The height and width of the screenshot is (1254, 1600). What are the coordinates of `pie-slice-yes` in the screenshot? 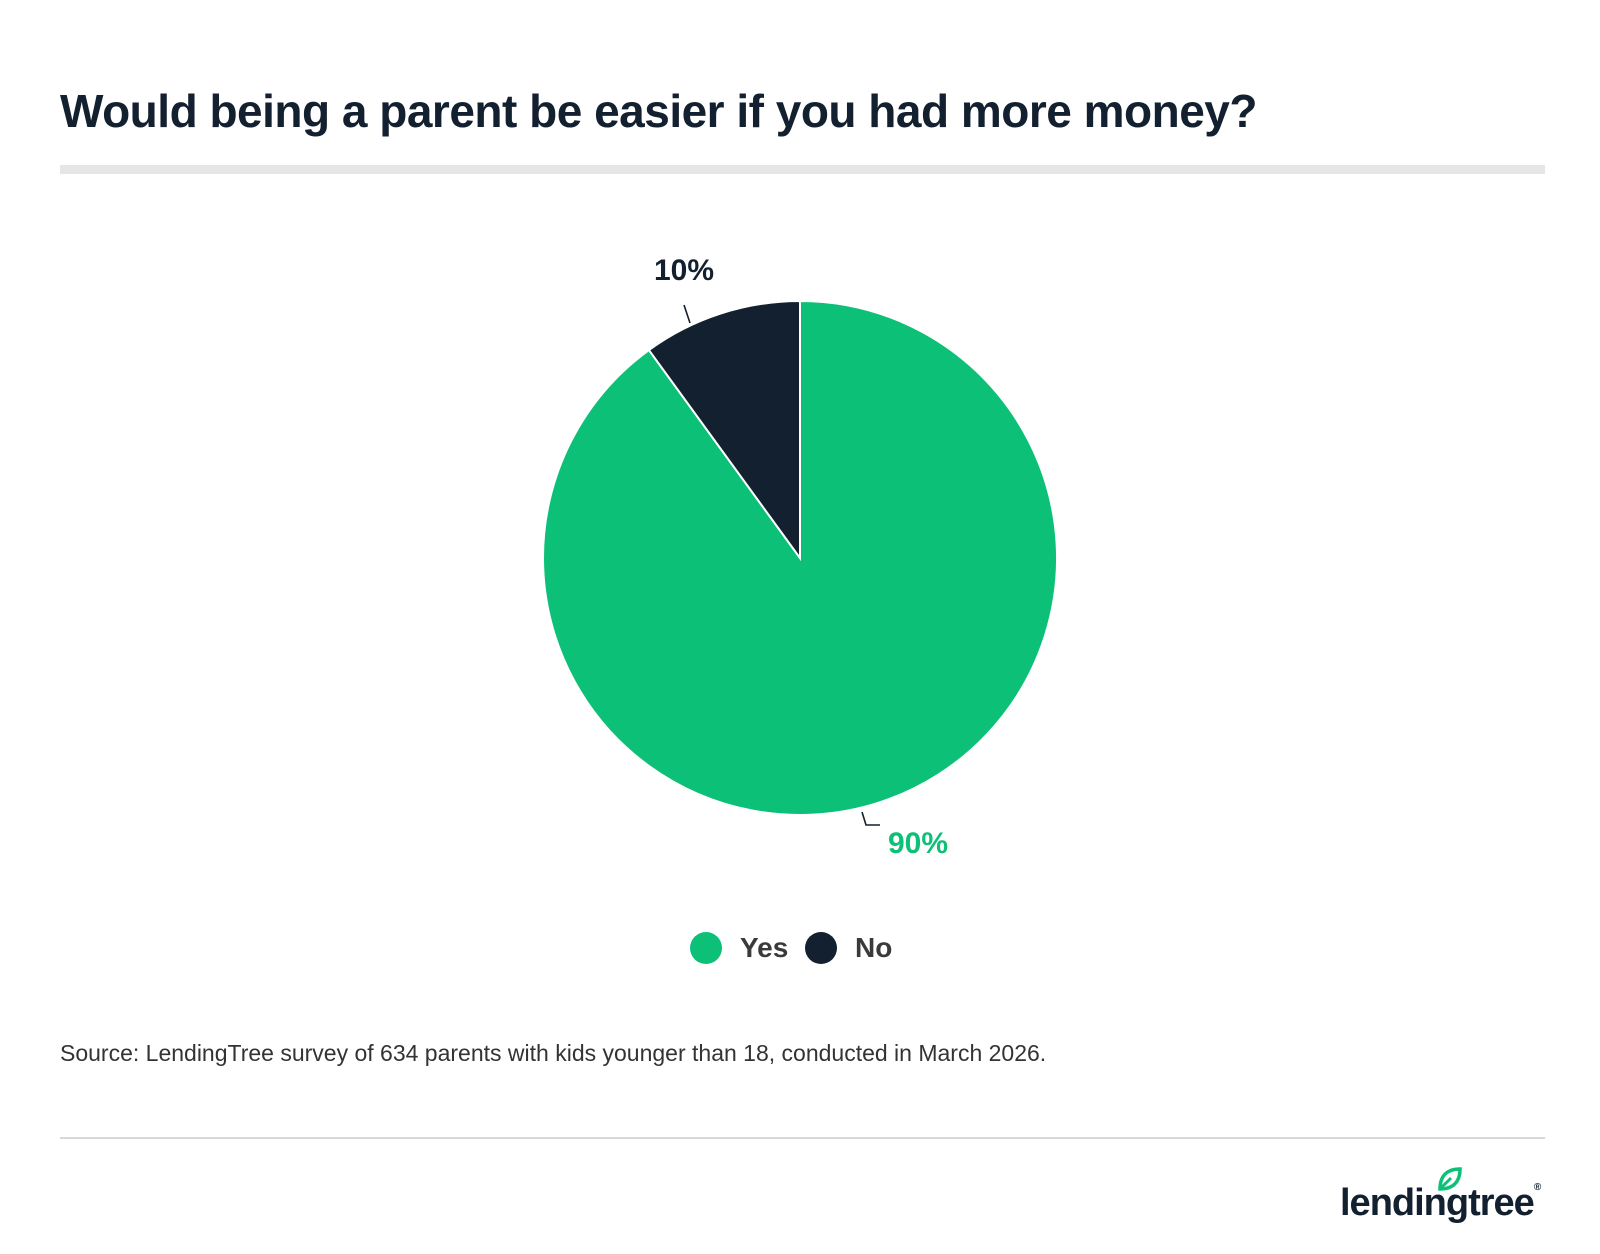 It's located at (800, 557).